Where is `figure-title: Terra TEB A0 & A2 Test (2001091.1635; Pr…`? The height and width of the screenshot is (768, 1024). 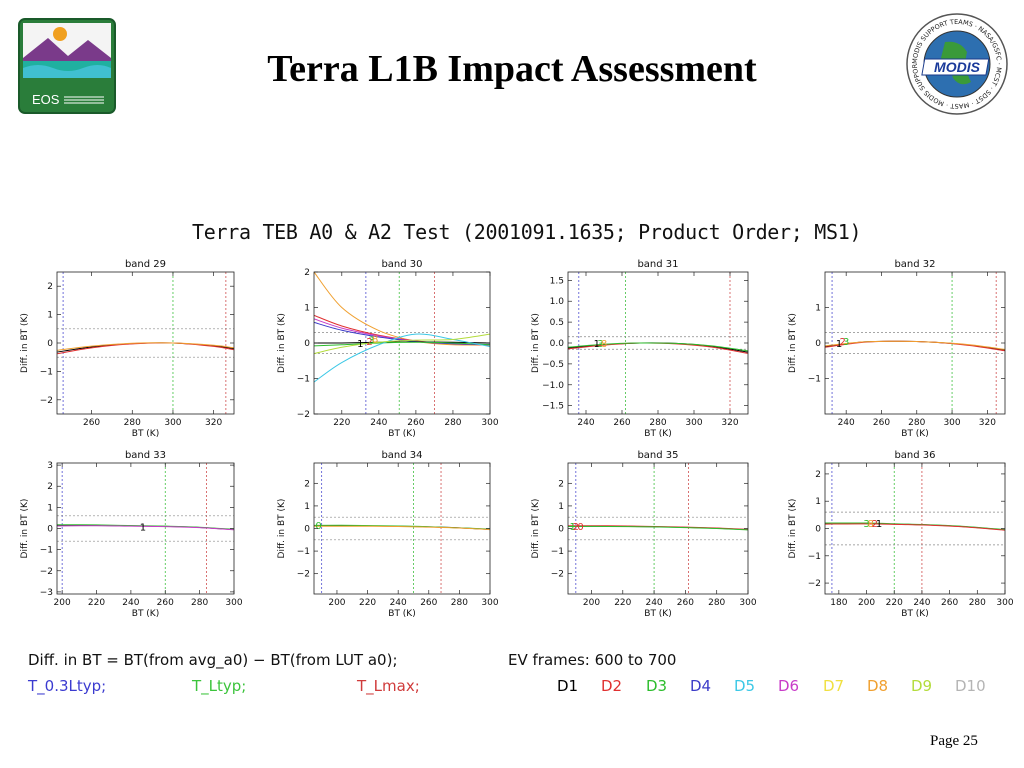
figure-title: Terra TEB A0 & A2 Test (2001091.1635; Pr… is located at coordinates (527, 232).